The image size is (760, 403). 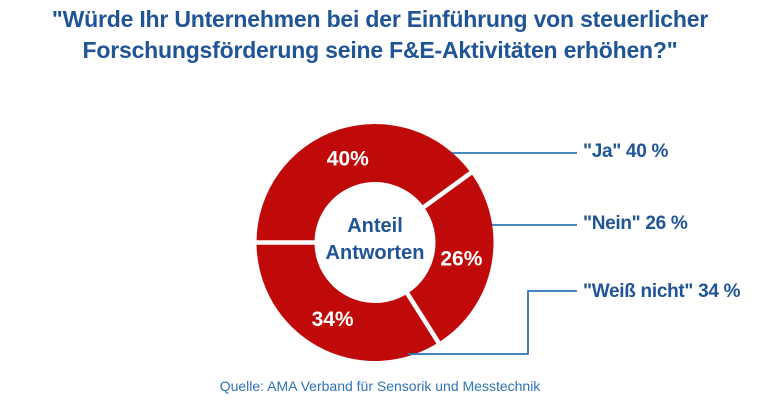 I want to click on slice-separators, so click(x=364, y=257).